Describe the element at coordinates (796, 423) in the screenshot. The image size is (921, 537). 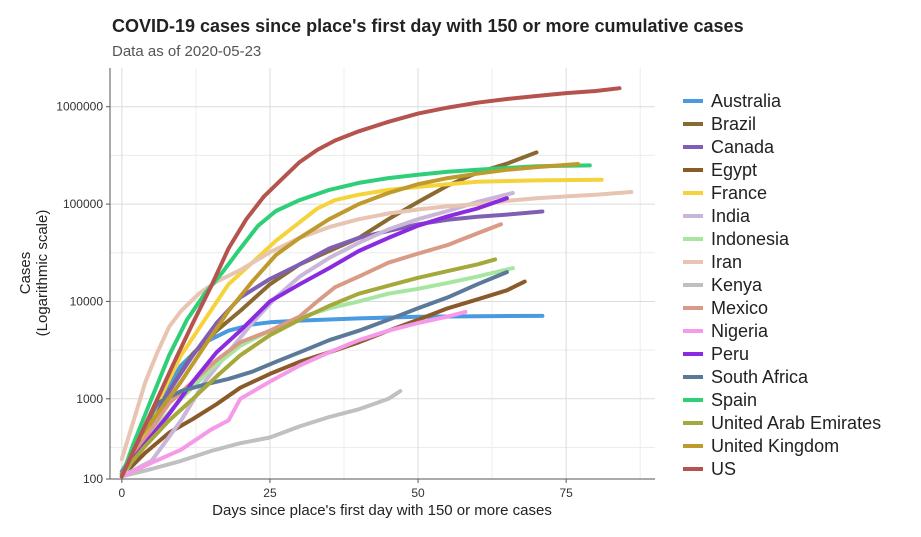
I see `legend-label-united-arab-emirates: United Arab Emirates` at that location.